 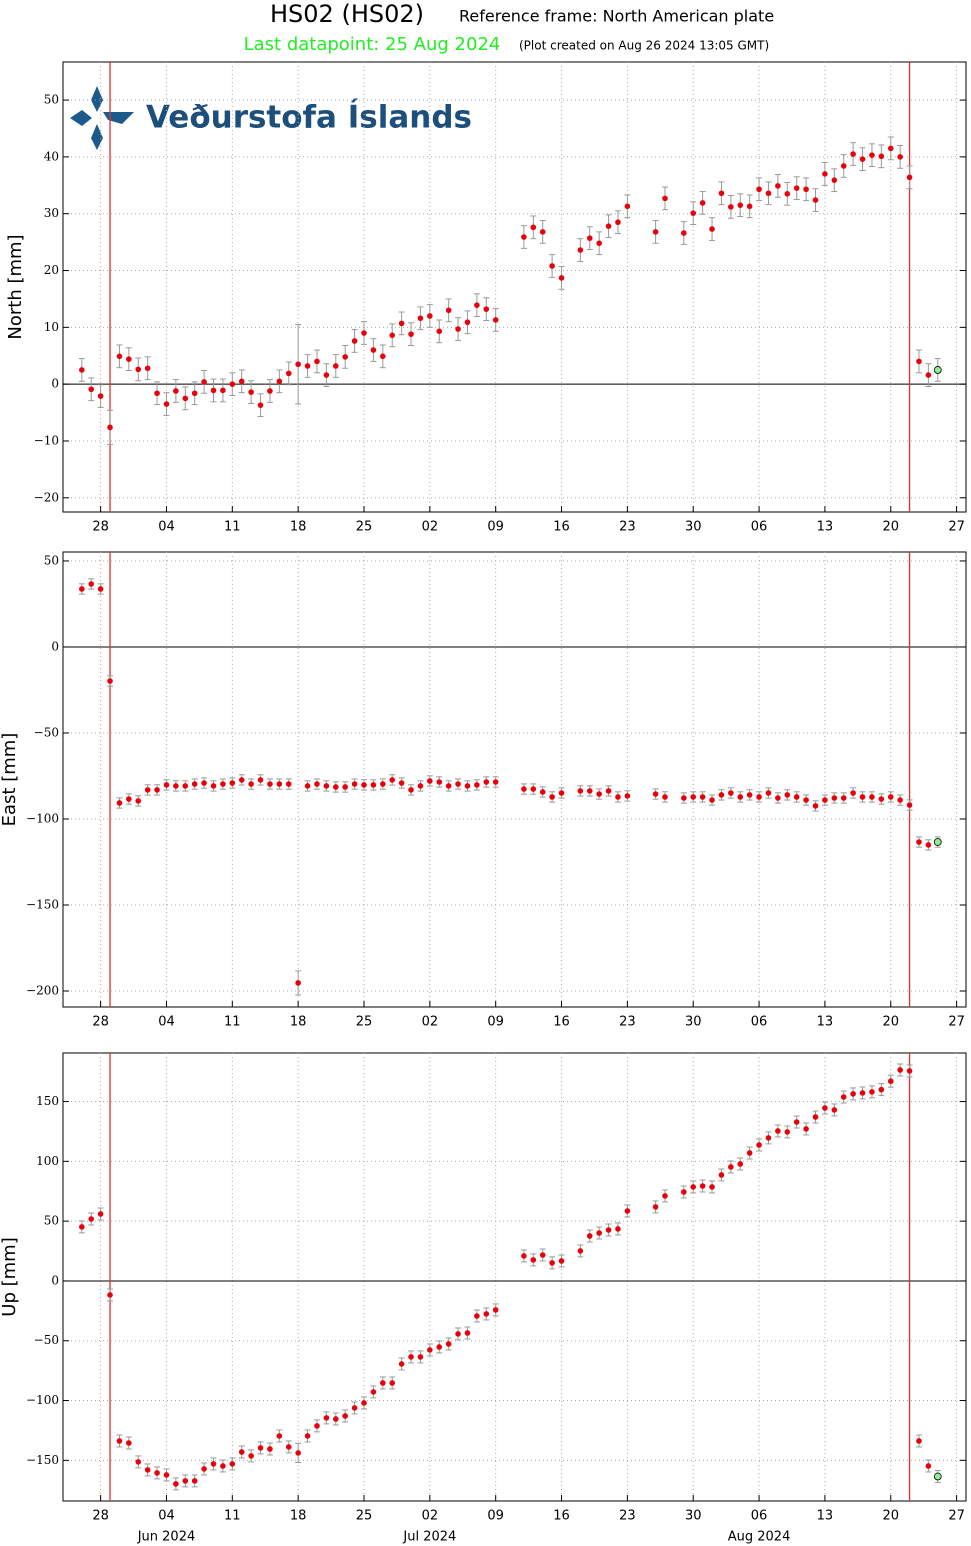 I want to click on y-tick-label: −20, so click(x=46, y=497).